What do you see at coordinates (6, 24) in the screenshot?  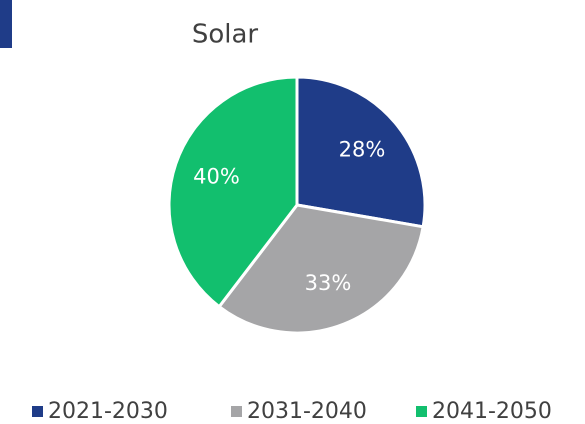 I see `accent-bar` at bounding box center [6, 24].